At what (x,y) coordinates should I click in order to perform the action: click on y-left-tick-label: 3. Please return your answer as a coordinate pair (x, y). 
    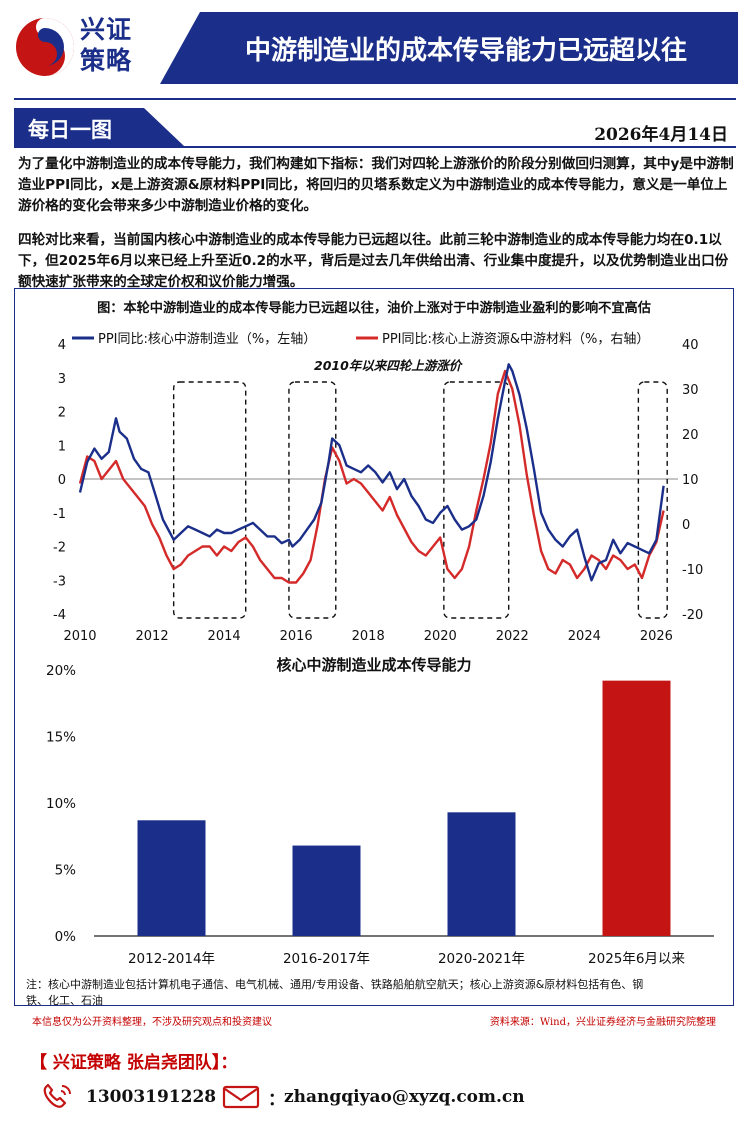
    Looking at the image, I should click on (62, 379).